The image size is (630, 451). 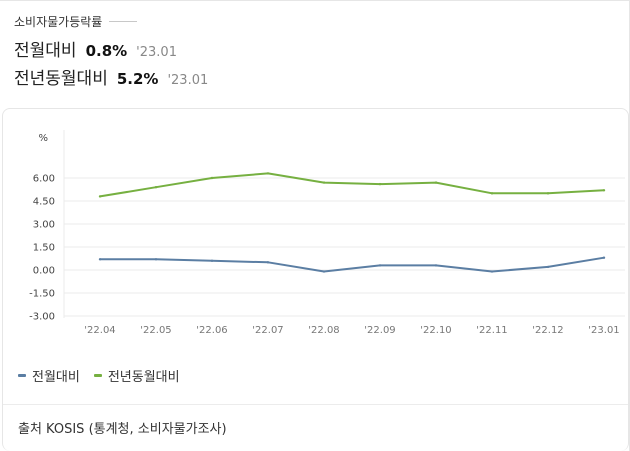 What do you see at coordinates (379, 330) in the screenshot?
I see `x-tick-label: '22.09` at bounding box center [379, 330].